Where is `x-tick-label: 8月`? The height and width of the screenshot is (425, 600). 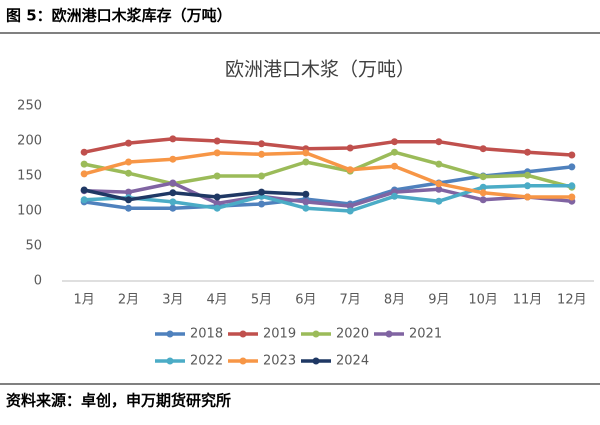
x-tick-label: 8月 is located at coordinates (394, 300).